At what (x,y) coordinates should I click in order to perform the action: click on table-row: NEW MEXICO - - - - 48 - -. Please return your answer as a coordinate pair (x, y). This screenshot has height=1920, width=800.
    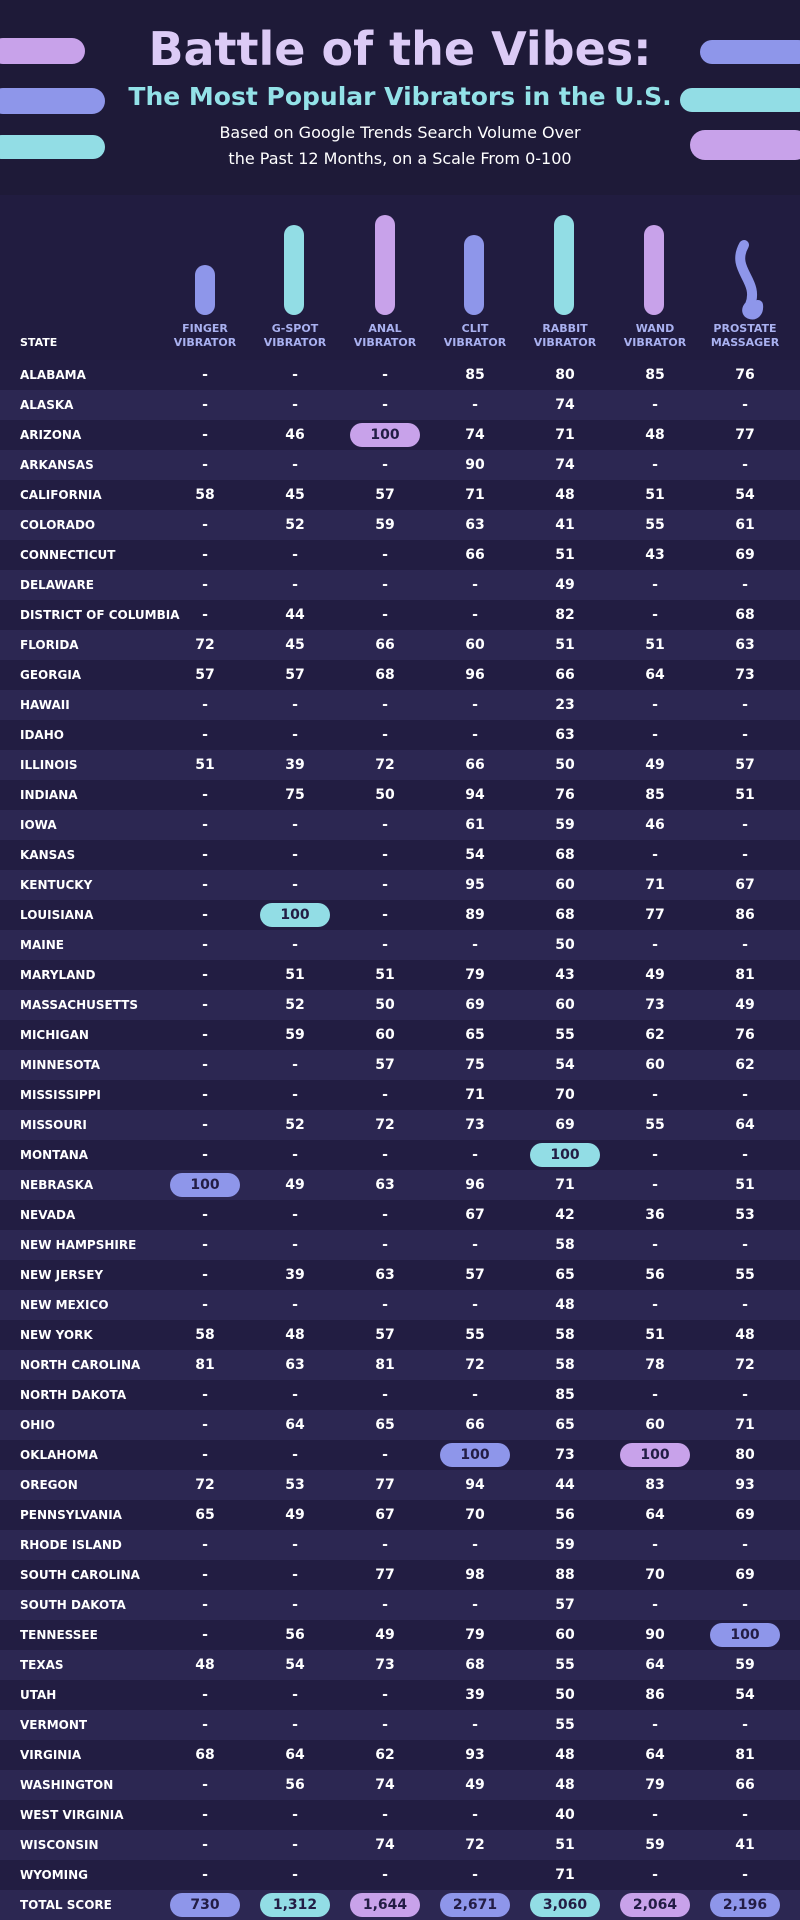
    Looking at the image, I should click on (400, 1305).